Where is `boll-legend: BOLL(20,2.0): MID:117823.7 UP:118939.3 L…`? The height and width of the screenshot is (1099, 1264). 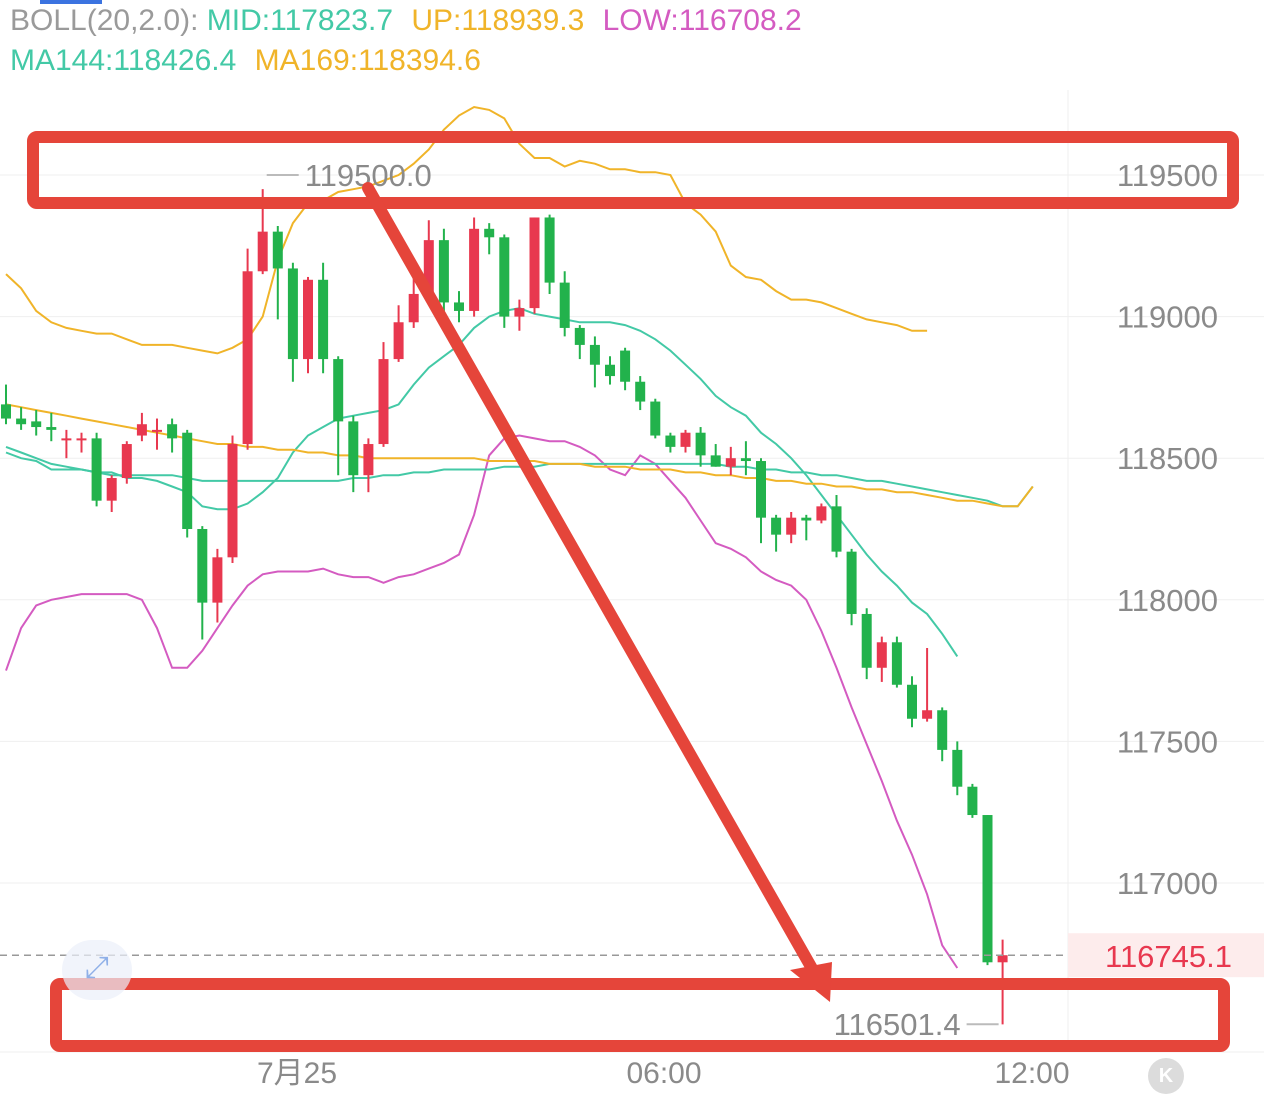
boll-legend: BOLL(20,2.0): MID:117823.7 UP:118939.3 L… is located at coordinates (411, 21).